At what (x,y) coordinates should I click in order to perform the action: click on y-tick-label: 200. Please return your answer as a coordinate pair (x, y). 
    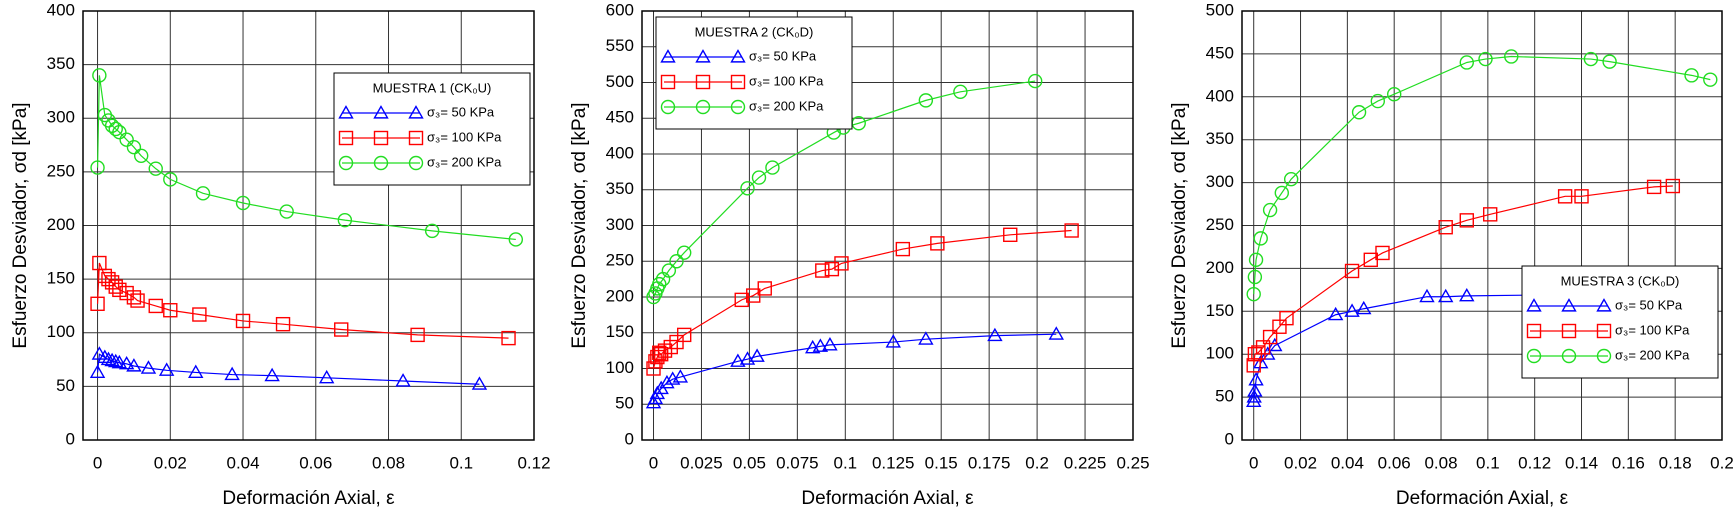
    Looking at the image, I should click on (620, 295).